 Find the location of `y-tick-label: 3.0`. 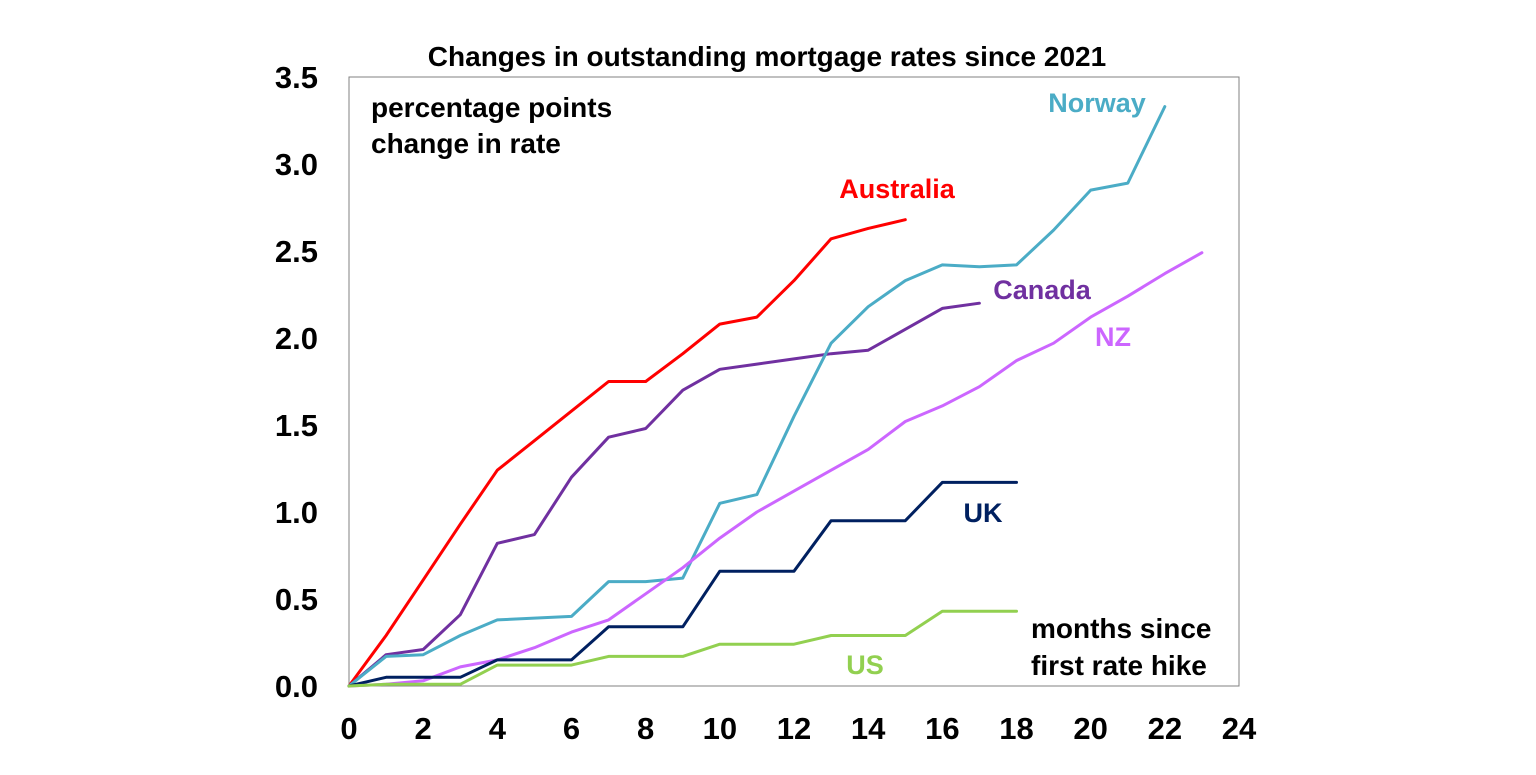

y-tick-label: 3.0 is located at coordinates (296, 164).